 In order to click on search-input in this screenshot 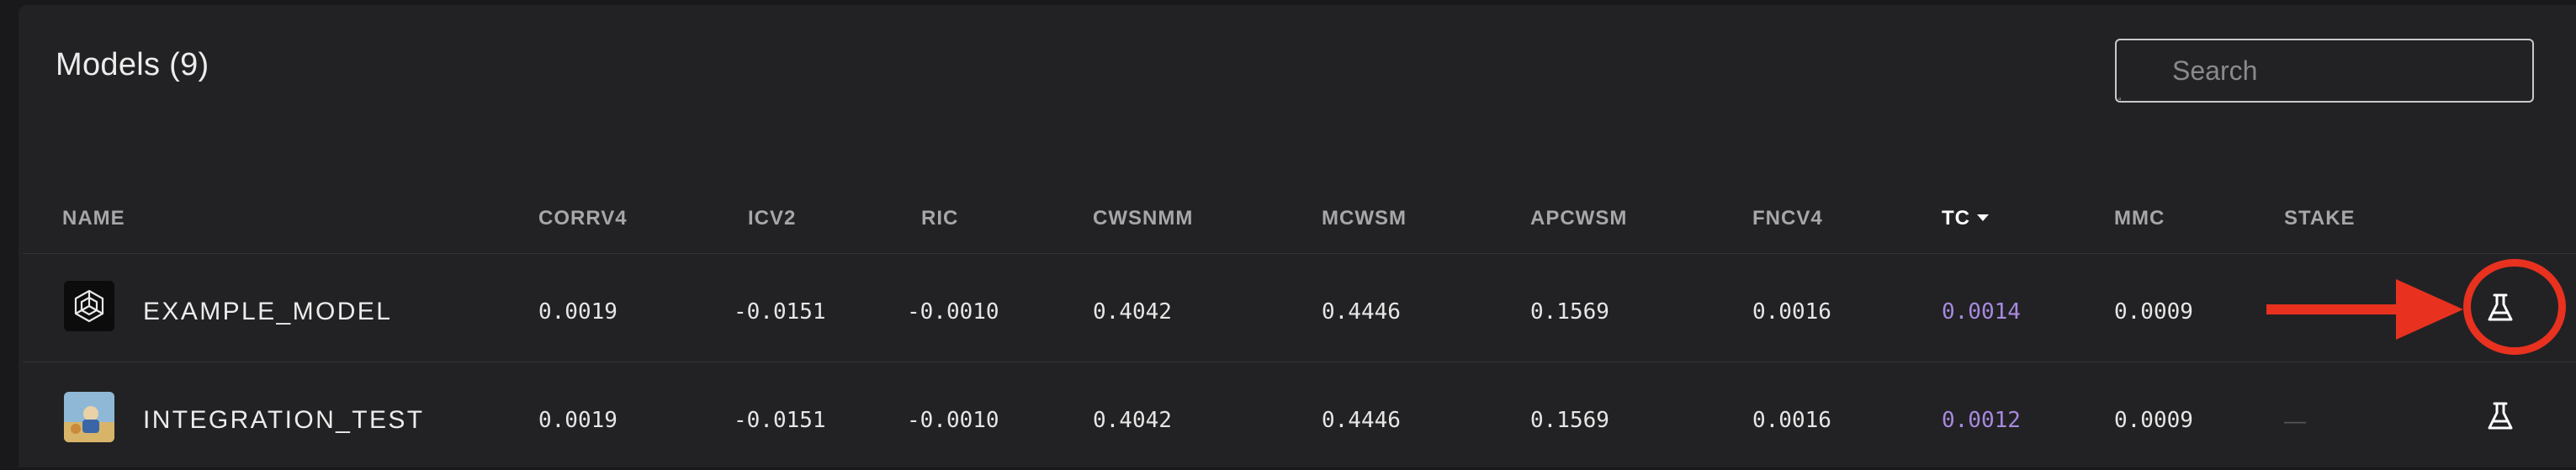, I will do `click(2324, 70)`.